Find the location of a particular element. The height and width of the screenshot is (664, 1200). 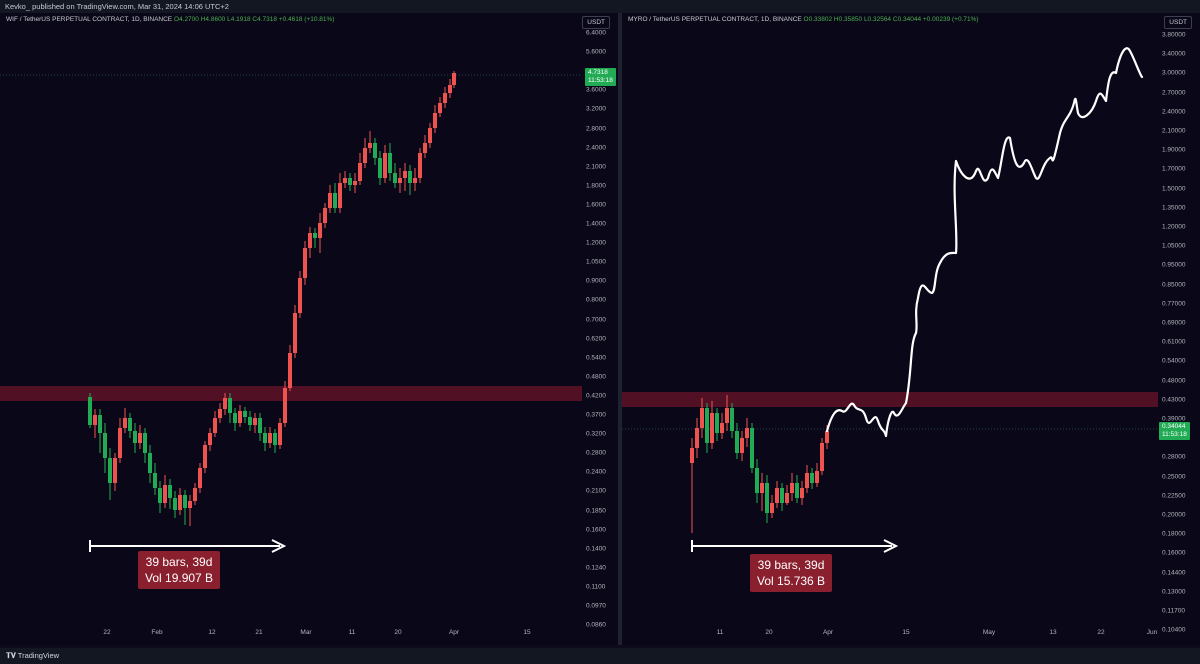

price-tick: 0.39000 is located at coordinates (1174, 419).